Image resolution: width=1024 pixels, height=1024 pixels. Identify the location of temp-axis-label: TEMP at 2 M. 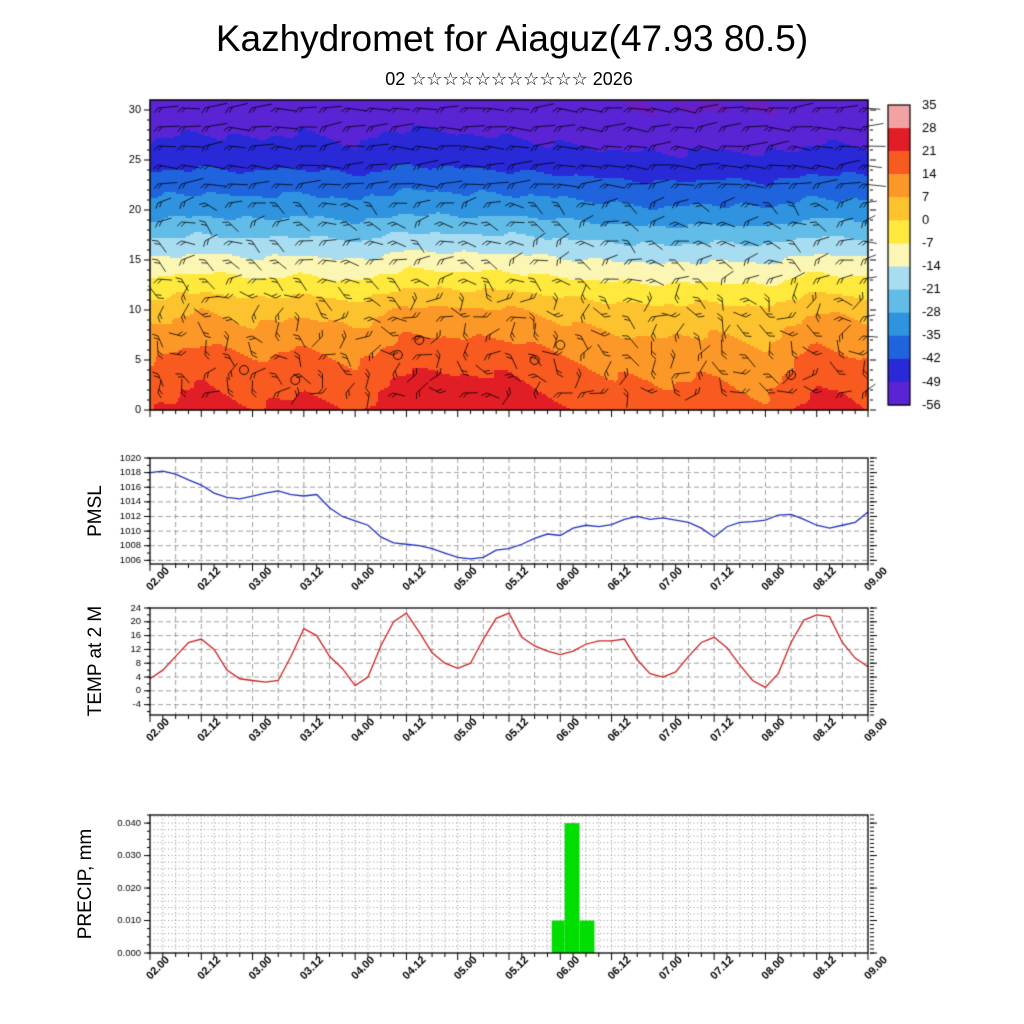
(95, 661).